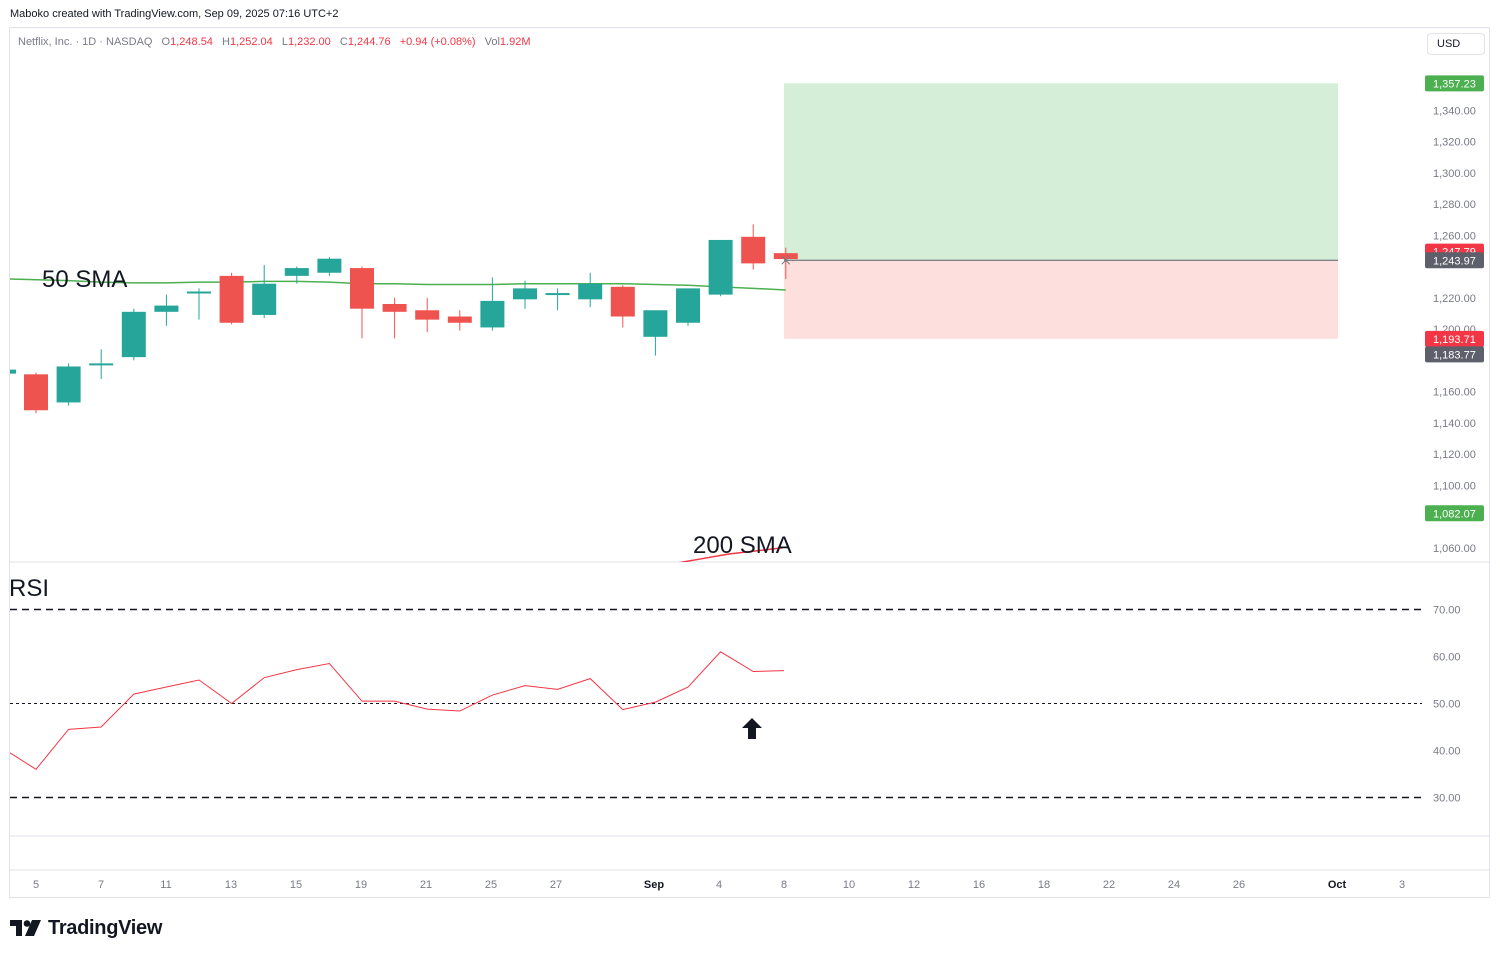  I want to click on change-value: +0.94 (+0.08%), so click(437, 42).